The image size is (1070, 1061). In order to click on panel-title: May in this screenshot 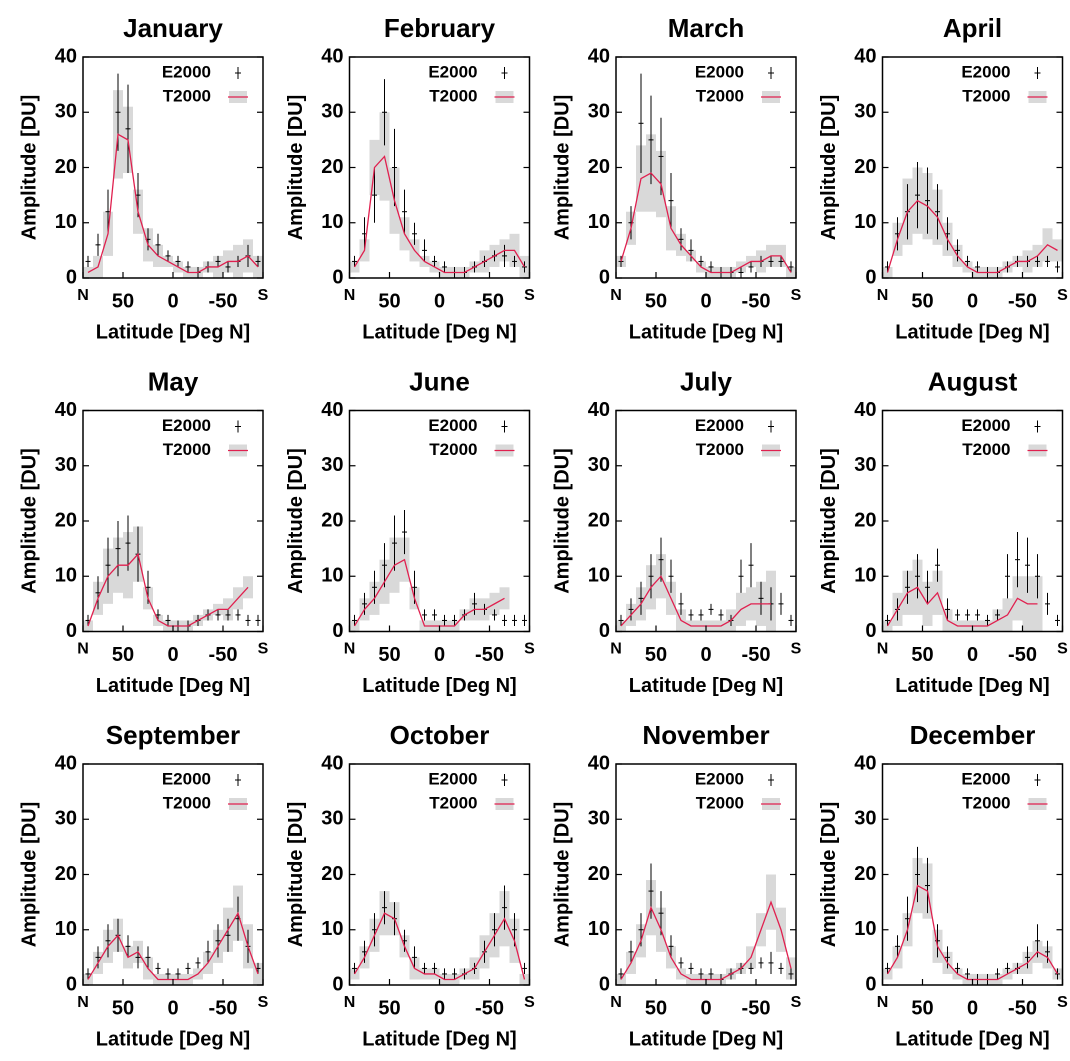, I will do `click(173, 381)`.